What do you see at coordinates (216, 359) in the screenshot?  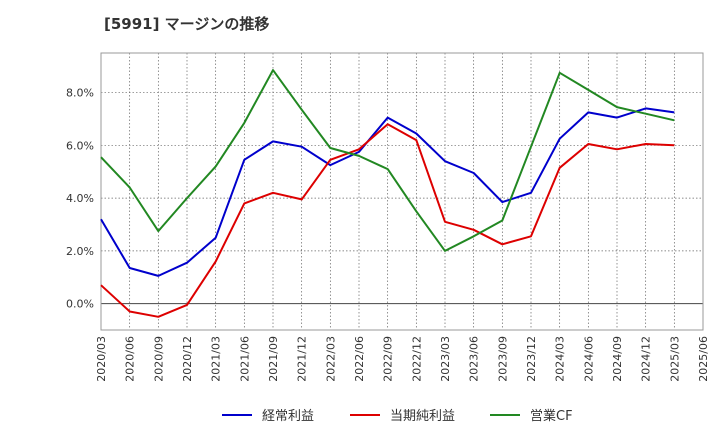 I see `x-tick-label: 2021/03` at bounding box center [216, 359].